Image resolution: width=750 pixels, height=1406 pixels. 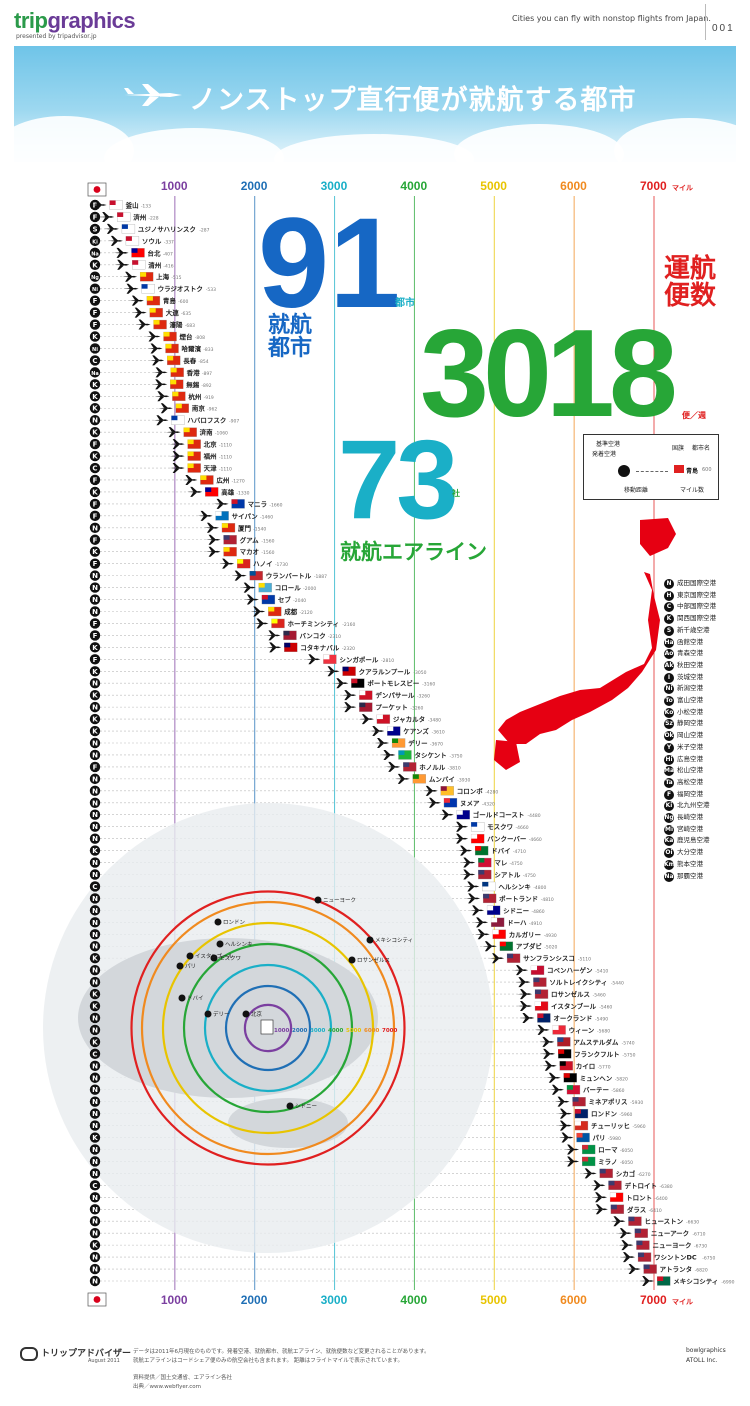 What do you see at coordinates (669, 841) in the screenshot?
I see `airport-code-badge: Ka` at bounding box center [669, 841].